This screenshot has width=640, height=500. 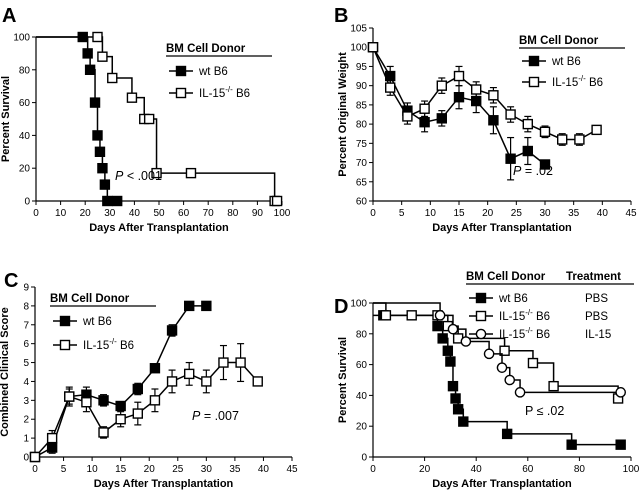 What do you see at coordinates (164, 484) in the screenshot?
I see `x-axis-label: Days After Transplantation` at bounding box center [164, 484].